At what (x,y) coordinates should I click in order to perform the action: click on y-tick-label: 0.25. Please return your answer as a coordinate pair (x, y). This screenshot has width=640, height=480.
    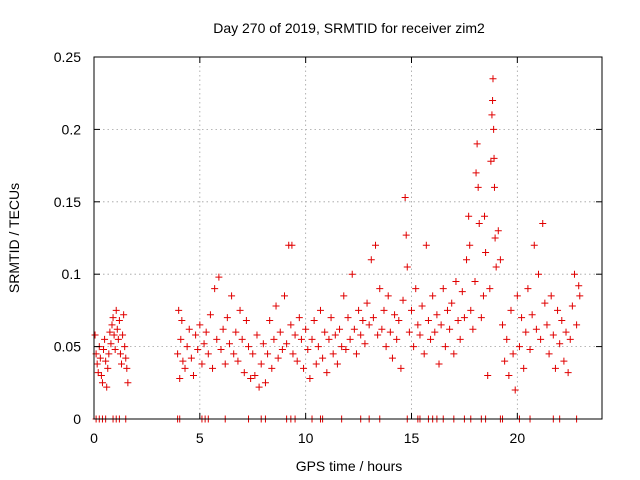
    Looking at the image, I should click on (67, 57).